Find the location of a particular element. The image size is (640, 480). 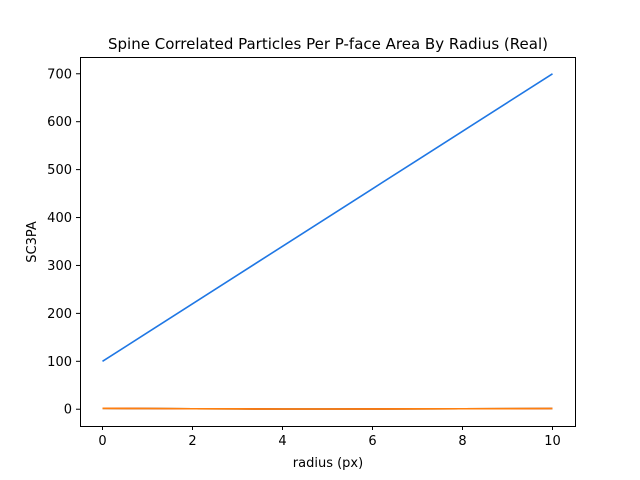

x-tick-label: 8 is located at coordinates (462, 441).